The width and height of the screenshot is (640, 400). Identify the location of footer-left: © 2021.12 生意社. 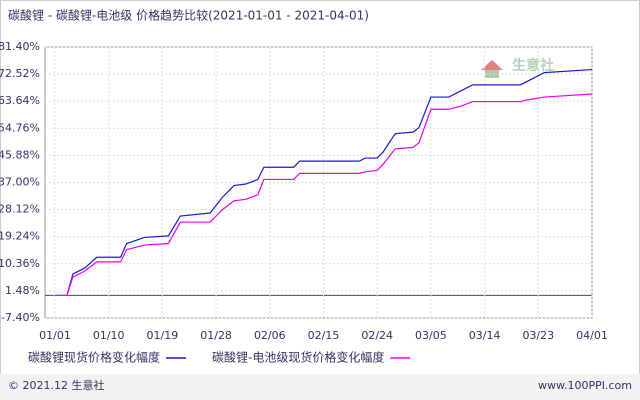
(56, 385).